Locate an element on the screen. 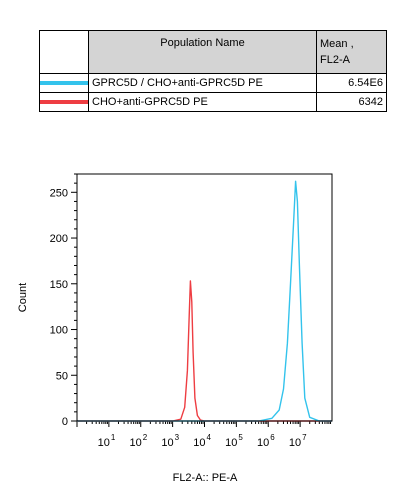  y-tick-label: 150 is located at coordinates (59, 285).